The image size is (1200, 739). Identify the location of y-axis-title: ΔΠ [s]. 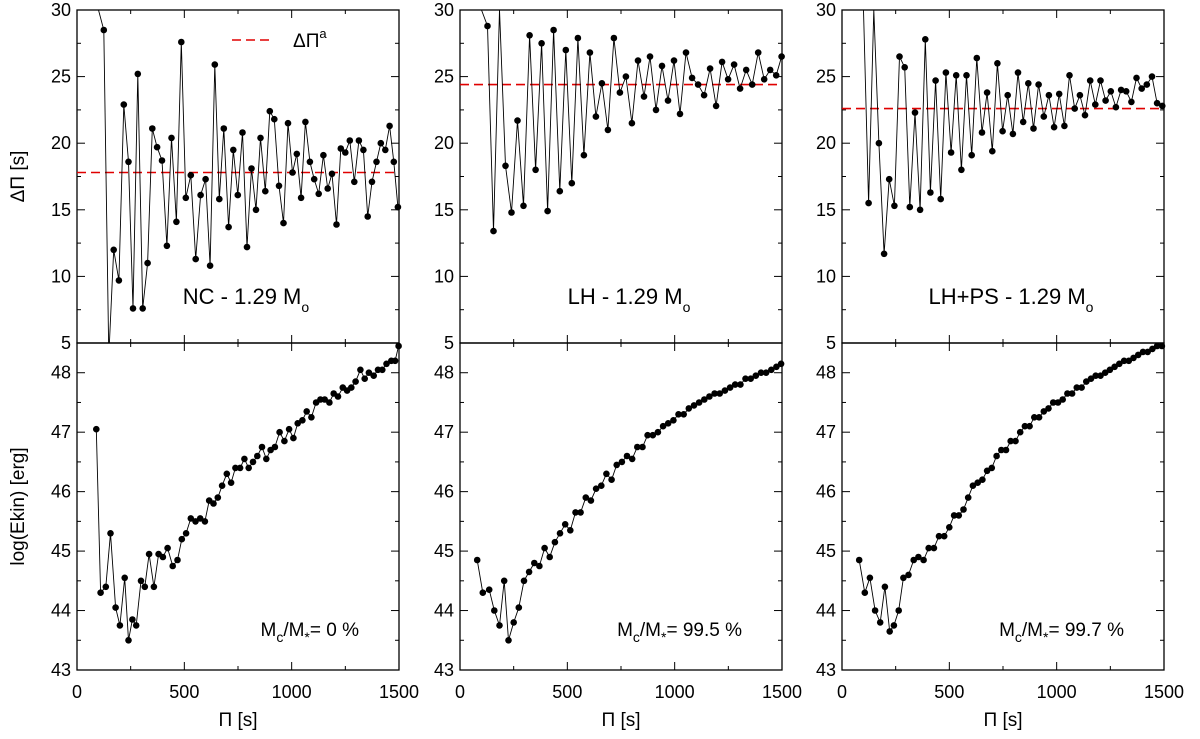
(18, 177).